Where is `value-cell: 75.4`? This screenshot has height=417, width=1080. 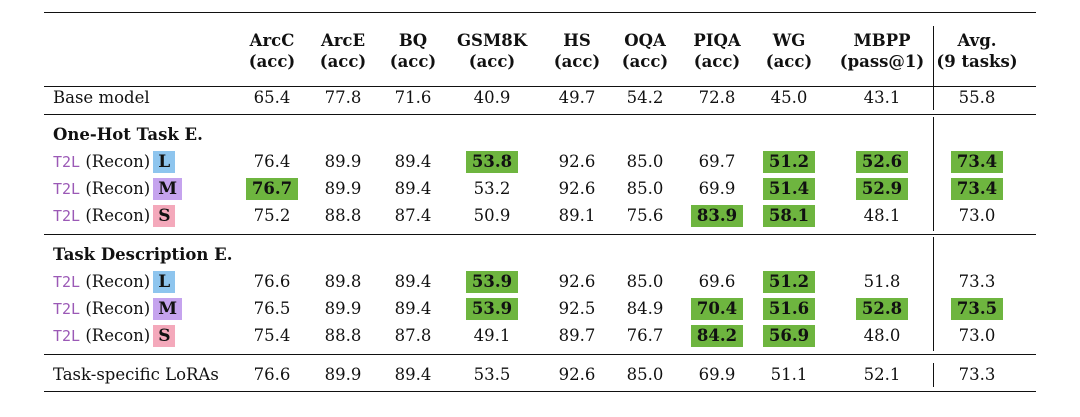 value-cell: 75.4 is located at coordinates (272, 336).